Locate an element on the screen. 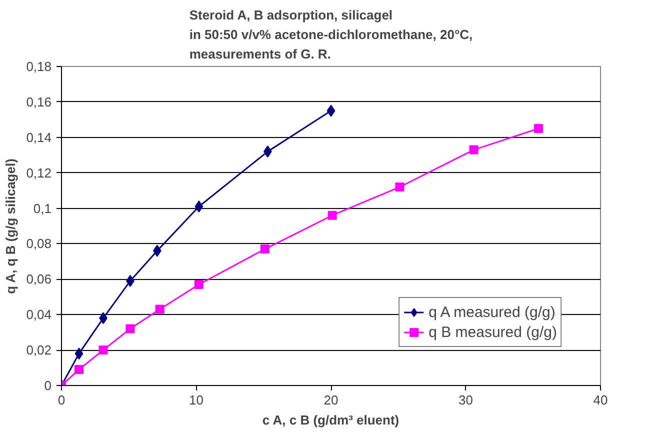  x-tick-label: 0 is located at coordinates (62, 400).